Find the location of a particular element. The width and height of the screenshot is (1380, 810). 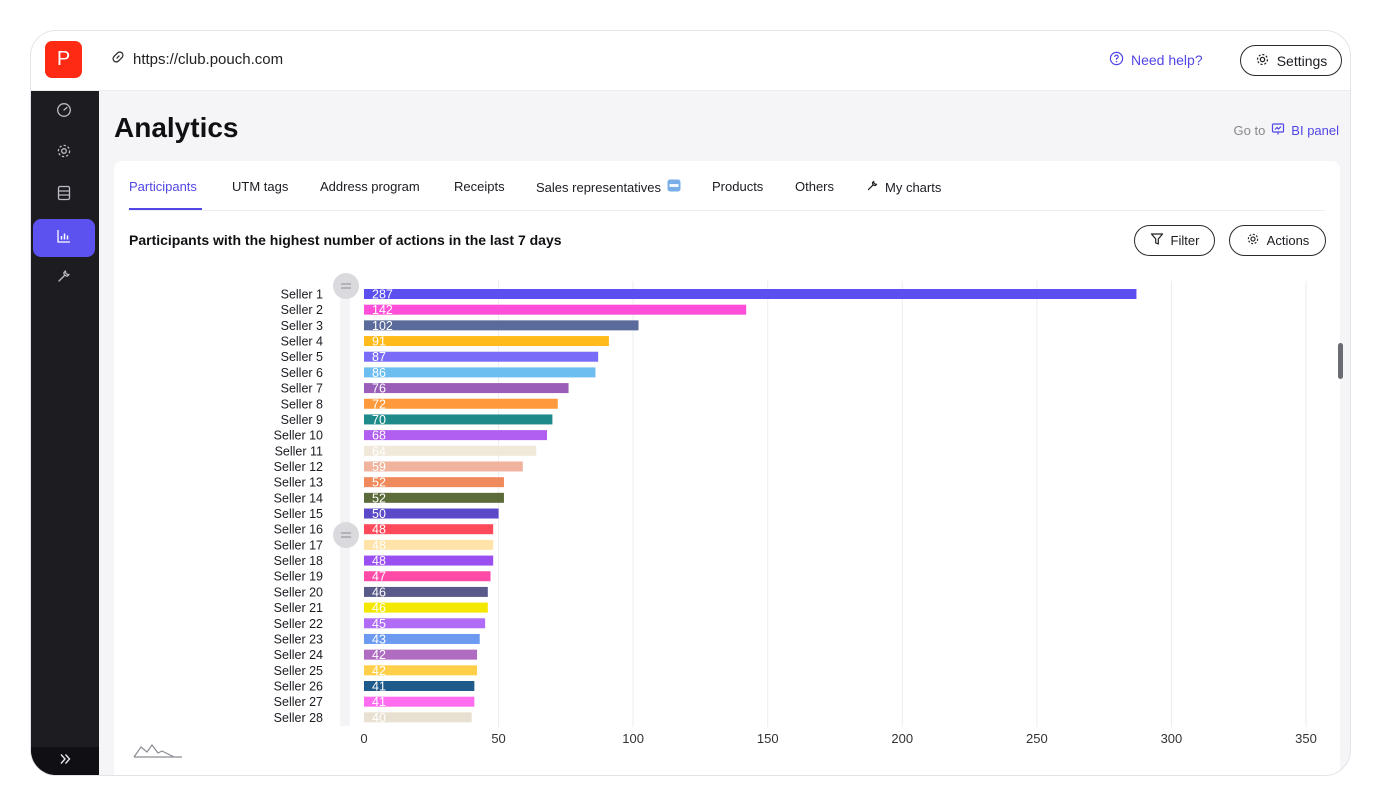

dashboard-icon is located at coordinates (64, 112).